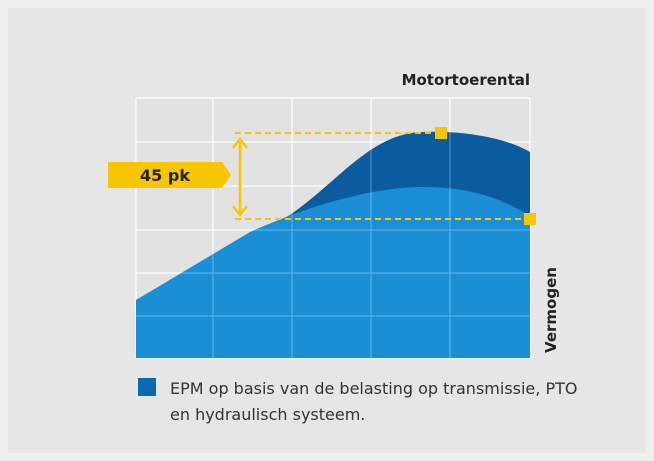 Image resolution: width=654 pixels, height=461 pixels. I want to click on annotation-box, so click(169, 175).